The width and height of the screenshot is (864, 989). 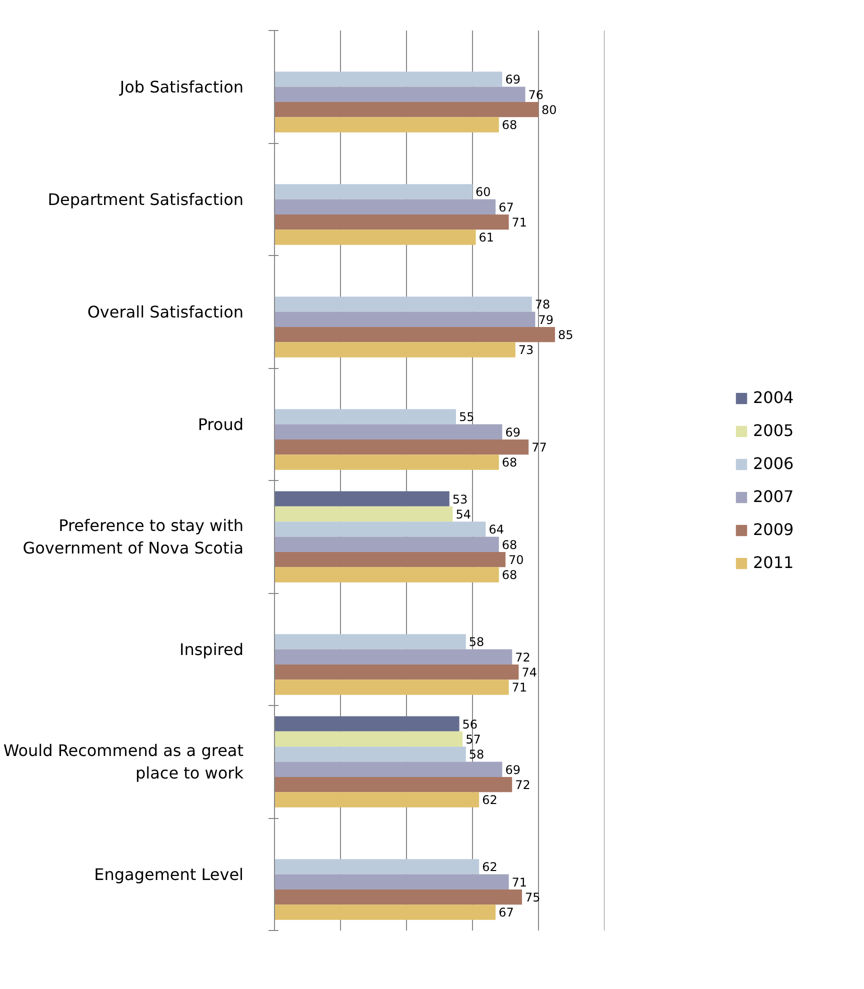 What do you see at coordinates (539, 447) in the screenshot?
I see `data-label: 77` at bounding box center [539, 447].